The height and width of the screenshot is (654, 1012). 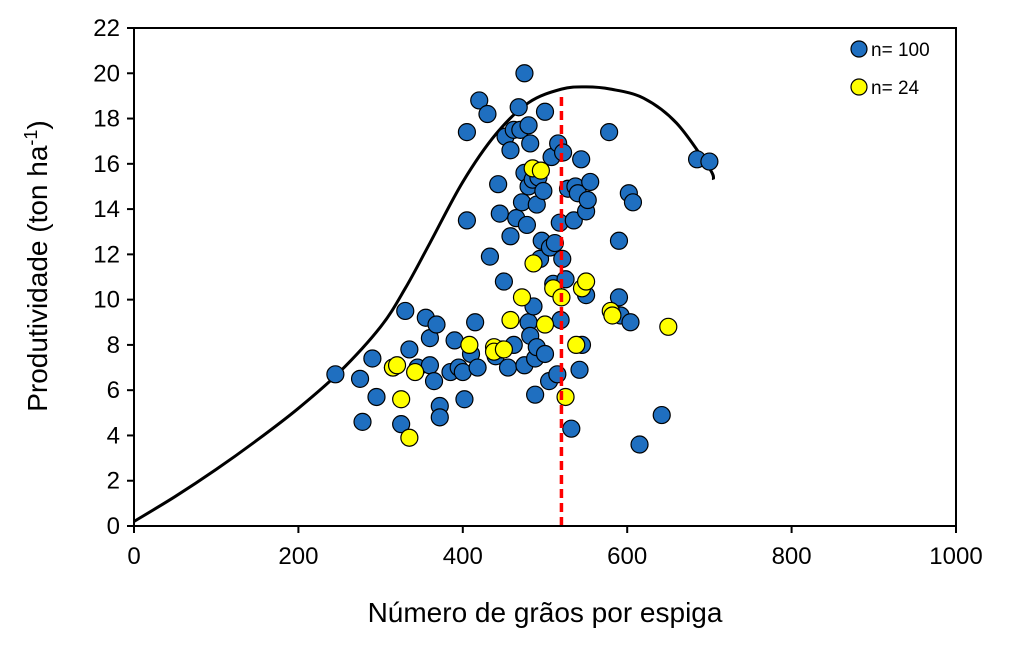 I want to click on x-tick-label: 200, so click(x=298, y=556).